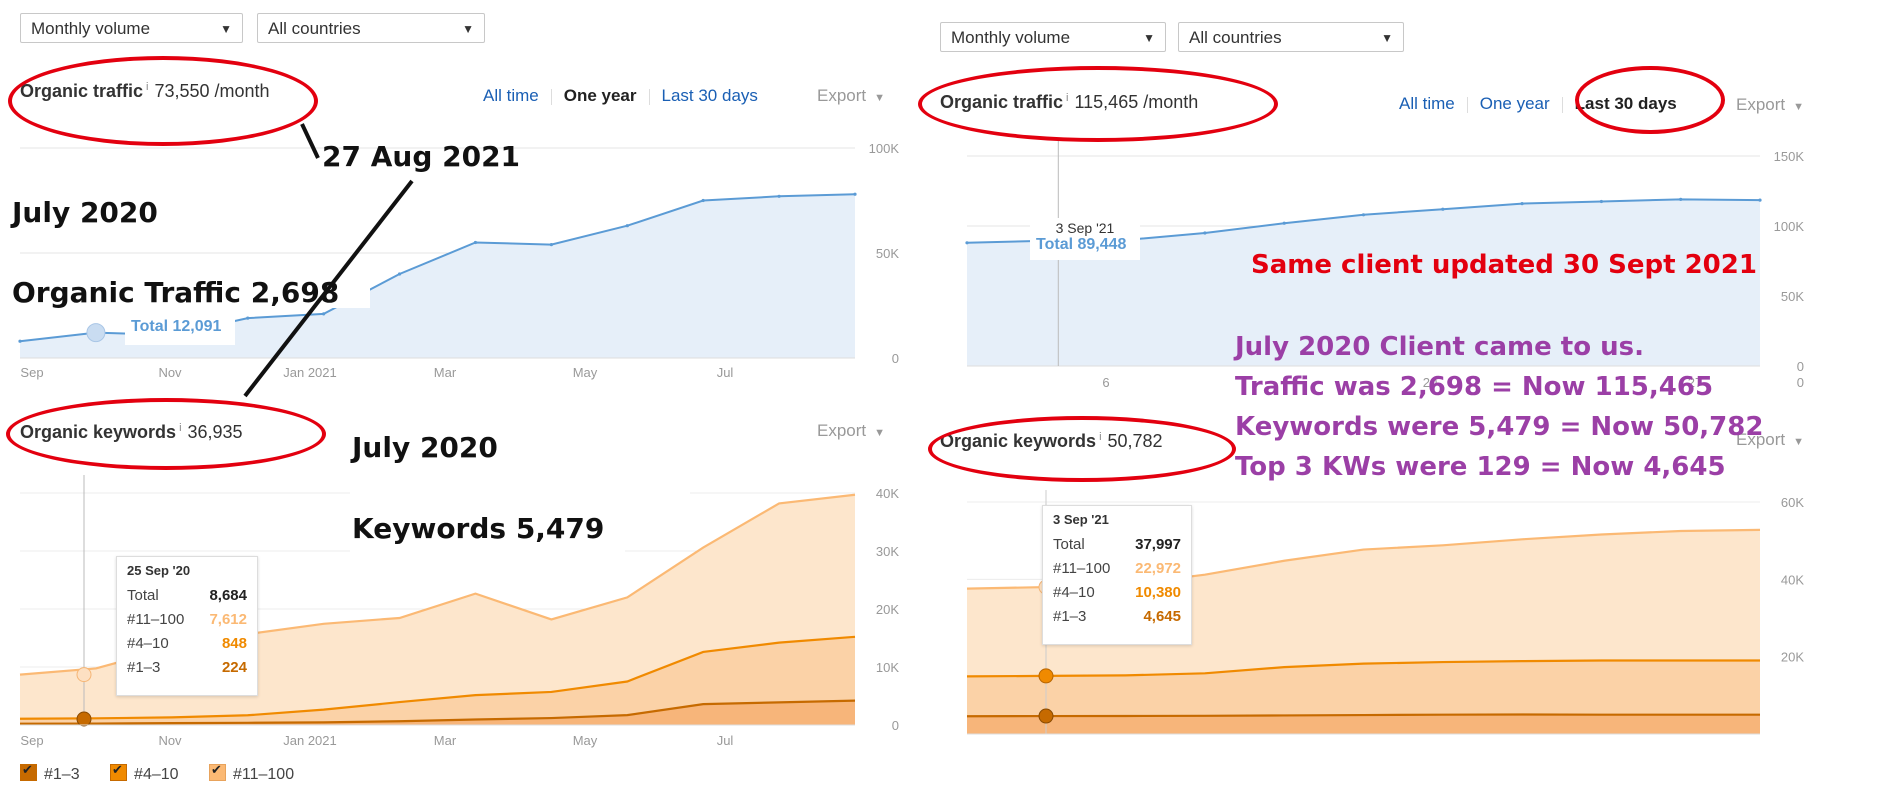 The image size is (1890, 786). What do you see at coordinates (1439, 347) in the screenshot?
I see `summary-line: July 2020 Client came to us.` at bounding box center [1439, 347].